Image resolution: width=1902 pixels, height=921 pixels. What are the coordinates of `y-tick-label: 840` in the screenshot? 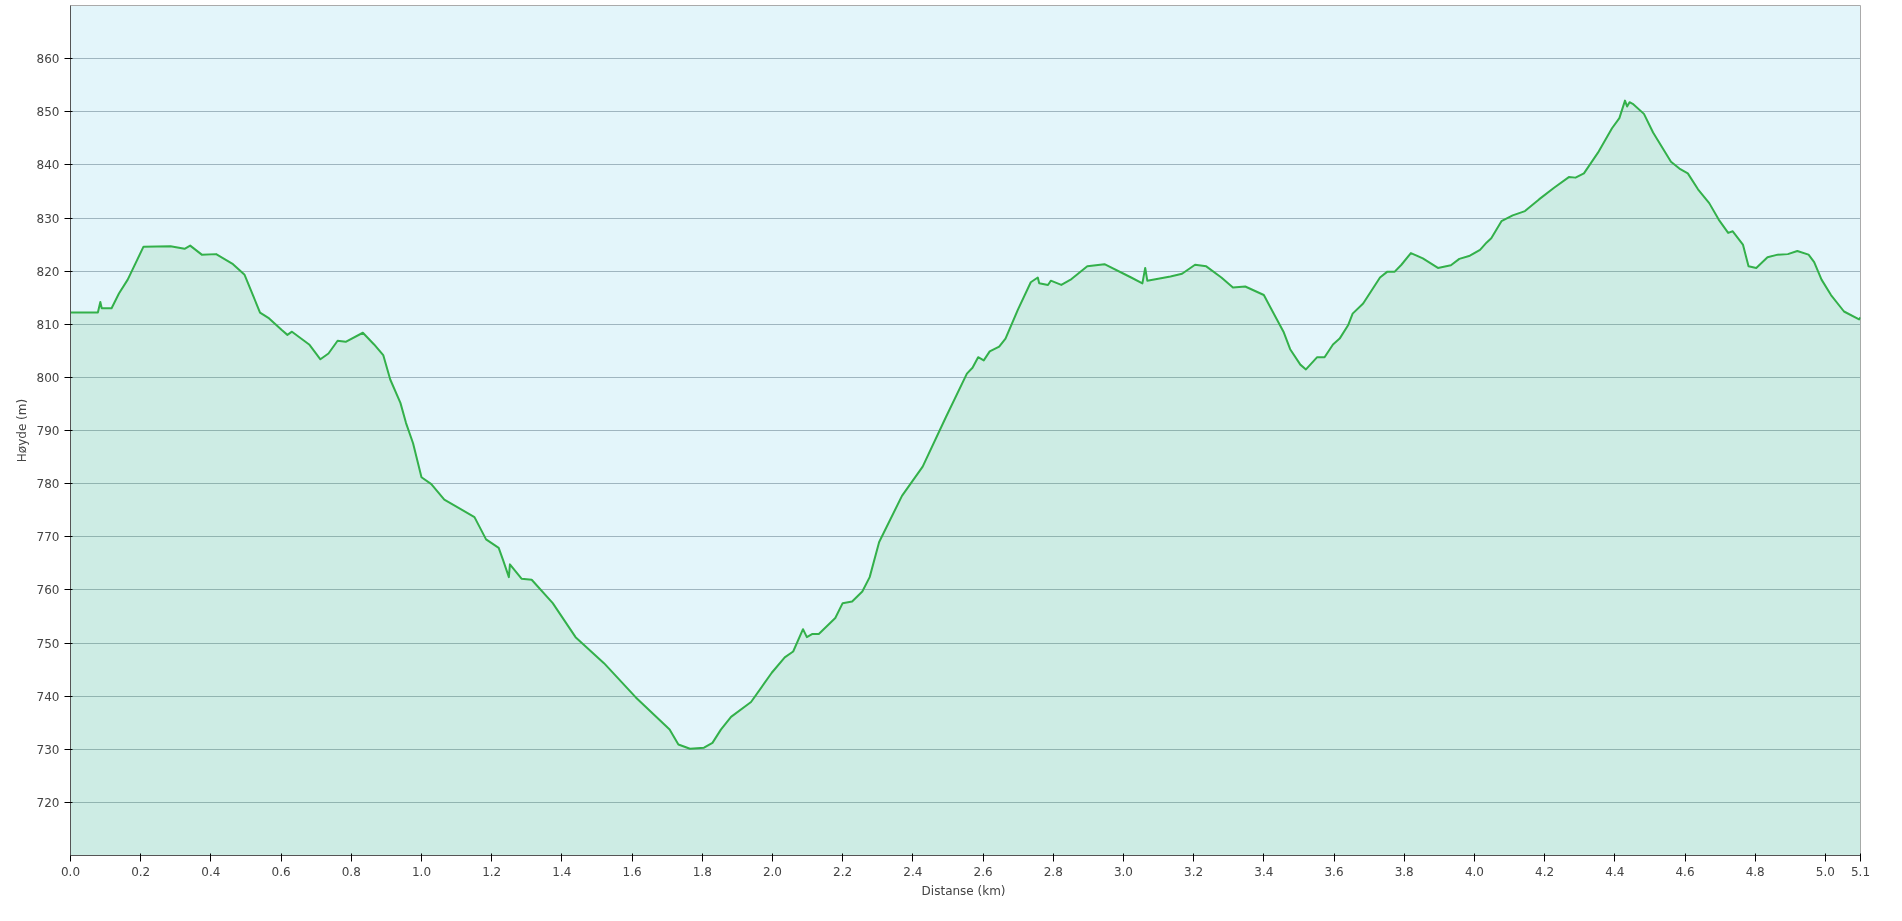 It's located at (48, 165).